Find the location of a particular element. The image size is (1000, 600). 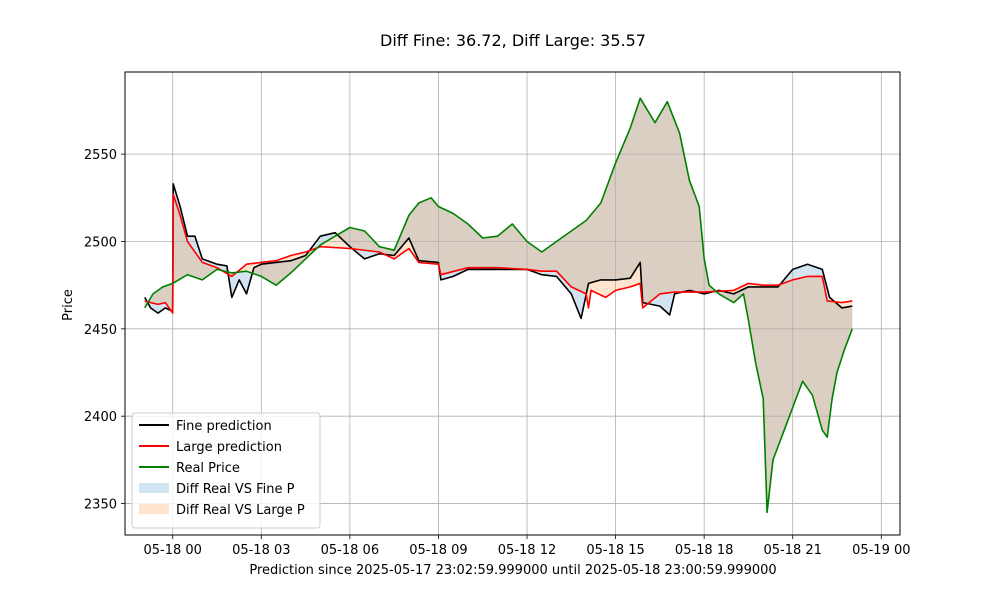

y-axis: 2350 2400 2450 2500 2550 is located at coordinates (104, 330).